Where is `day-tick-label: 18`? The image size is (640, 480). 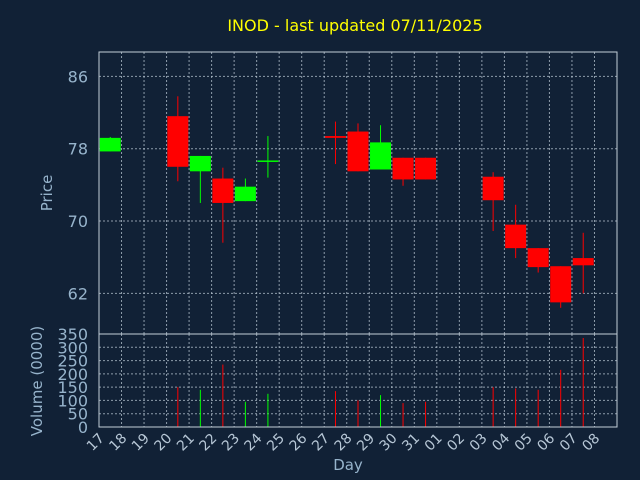
day-tick-label: 18 is located at coordinates (118, 443).